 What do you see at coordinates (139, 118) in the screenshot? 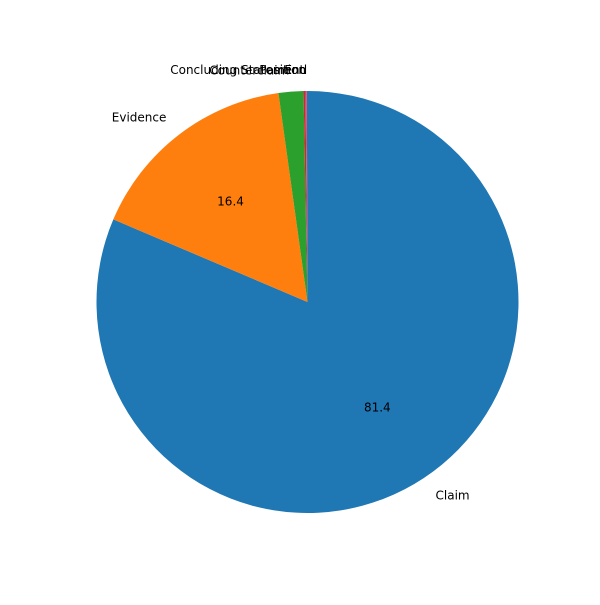
I see `slice-label-evidence: Evidence` at bounding box center [139, 118].